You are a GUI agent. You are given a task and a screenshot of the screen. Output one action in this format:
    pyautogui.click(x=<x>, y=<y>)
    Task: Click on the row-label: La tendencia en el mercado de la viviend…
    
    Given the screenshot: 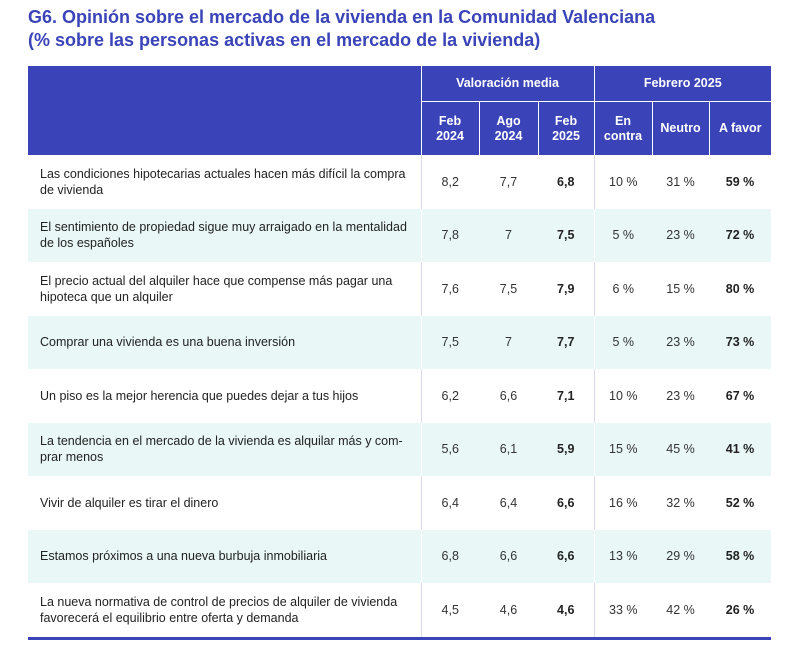 What is the action you would take?
    pyautogui.click(x=224, y=449)
    